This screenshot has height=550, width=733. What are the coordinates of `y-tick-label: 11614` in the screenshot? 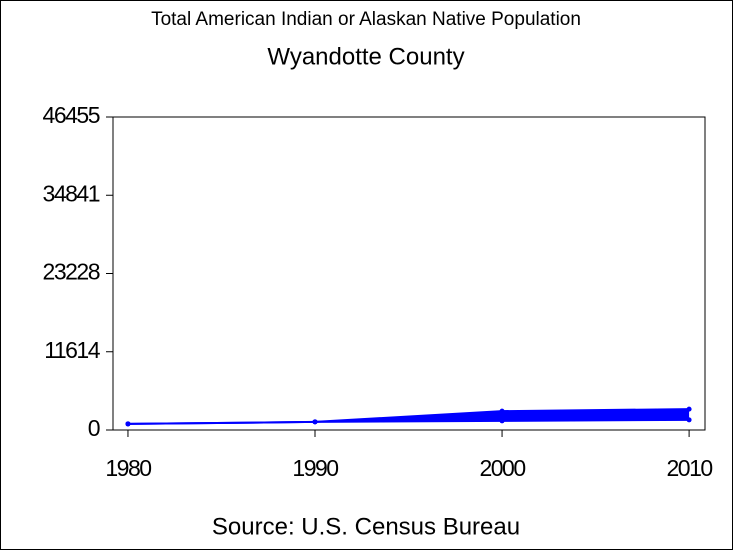 It's located at (72, 350).